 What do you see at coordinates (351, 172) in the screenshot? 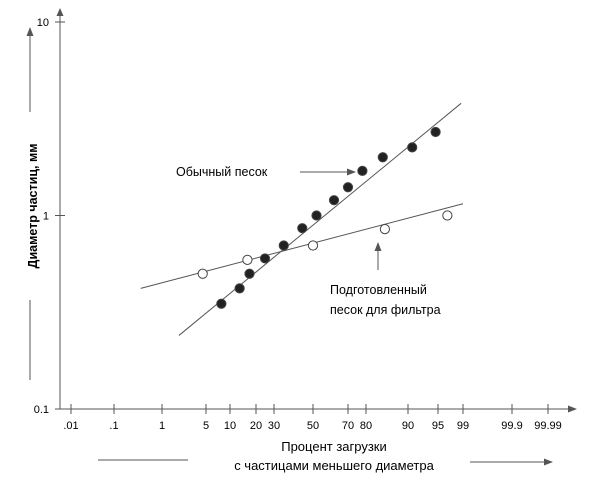
I see `annotation-ordinary-arrow-icon` at bounding box center [351, 172].